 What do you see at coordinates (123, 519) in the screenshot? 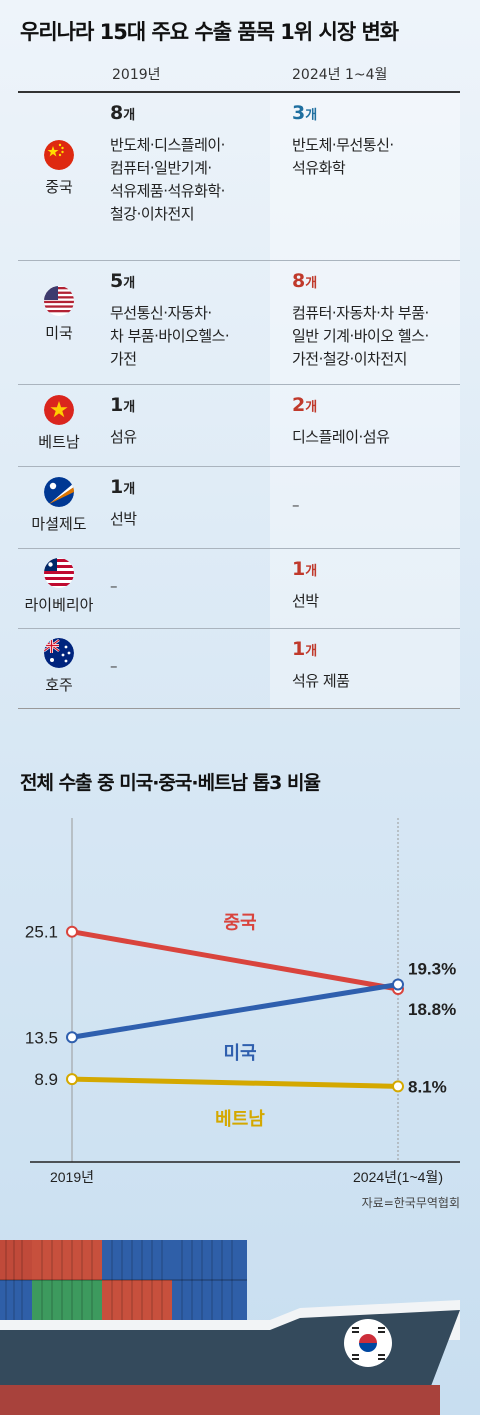
I see `items-2019: 선박` at bounding box center [123, 519].